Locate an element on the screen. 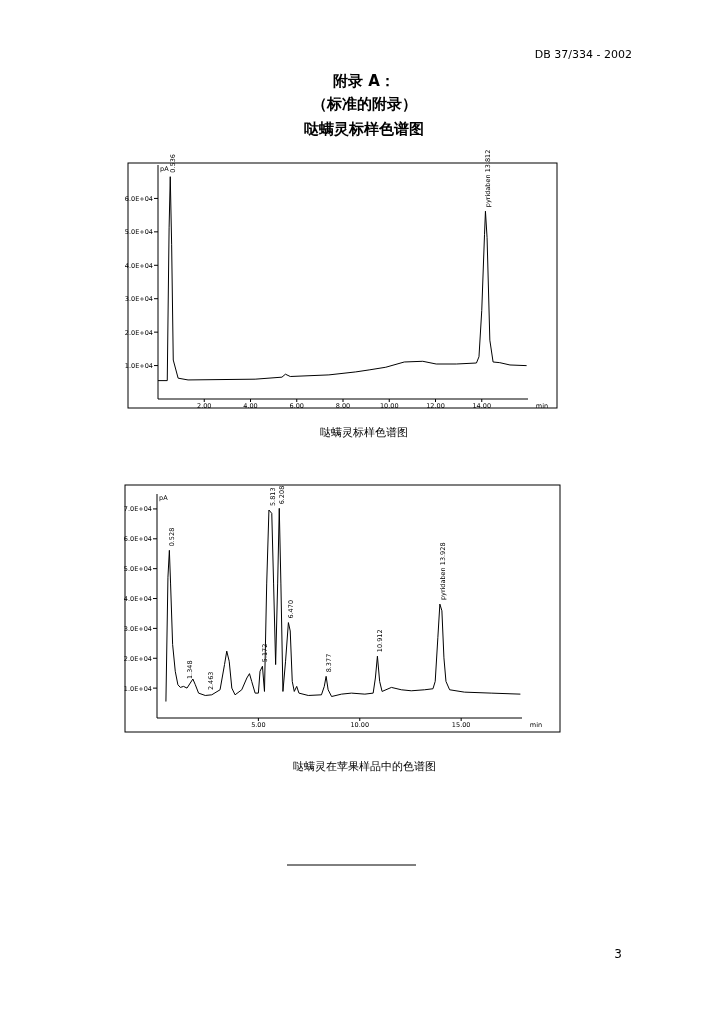  text: 哒螨灵在苹果样品中的色谱图 is located at coordinates (364, 766).